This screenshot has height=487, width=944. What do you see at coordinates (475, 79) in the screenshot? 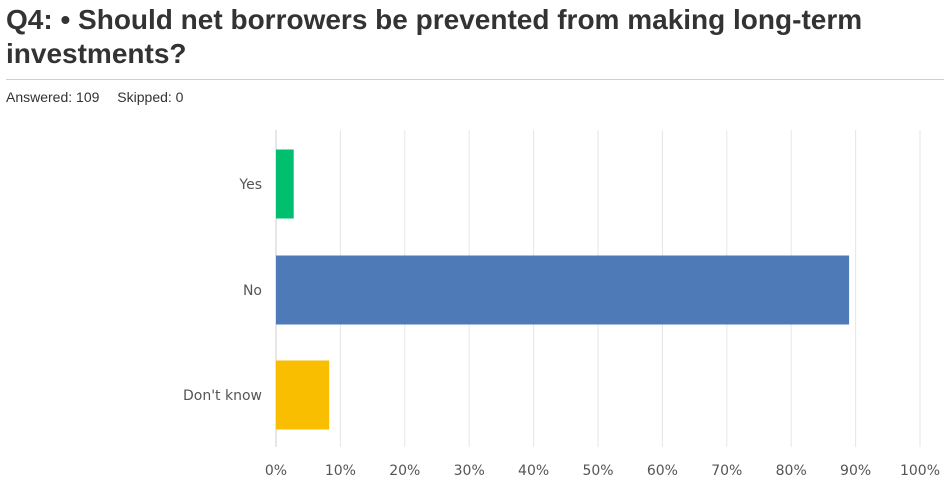
I see `title-divider` at bounding box center [475, 79].